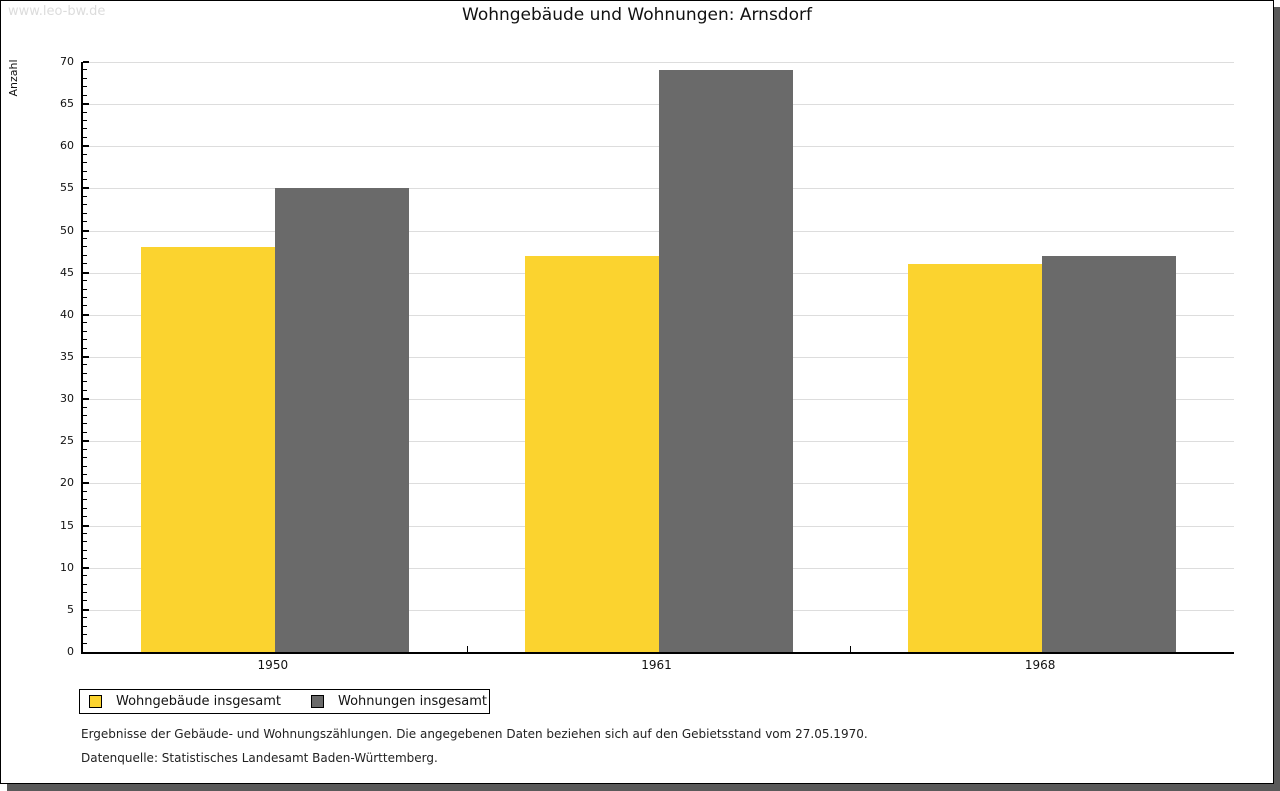 The image size is (1280, 791). Describe the element at coordinates (70, 609) in the screenshot. I see `y-tick-label: 5` at that location.